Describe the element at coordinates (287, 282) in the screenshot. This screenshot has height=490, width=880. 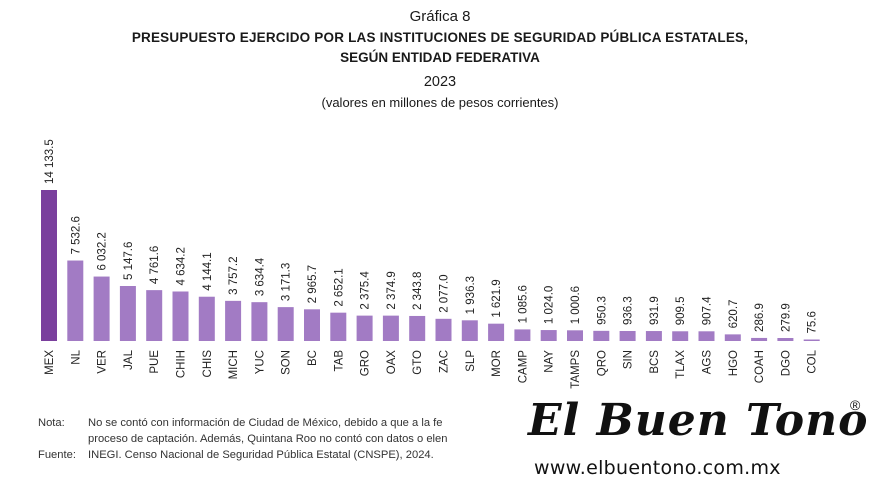
I see `value-label-son: 3 171.3` at that location.